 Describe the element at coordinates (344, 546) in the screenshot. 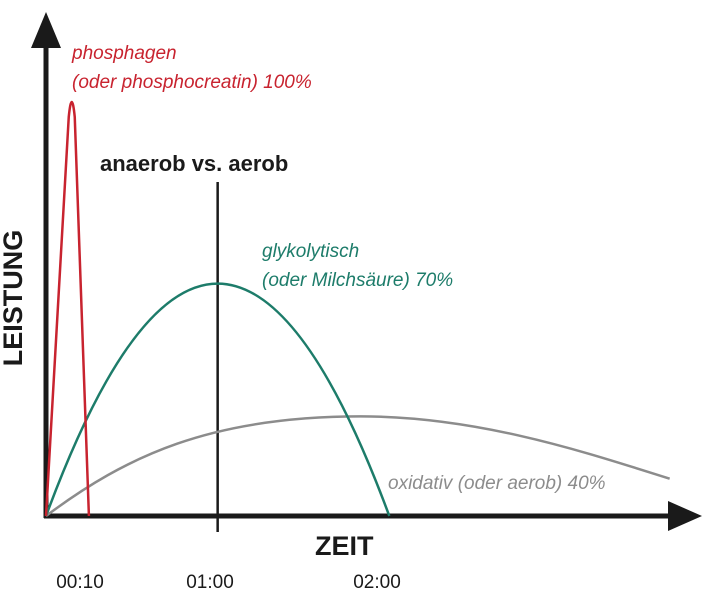

I see `x-axis-title: ZEIT` at that location.